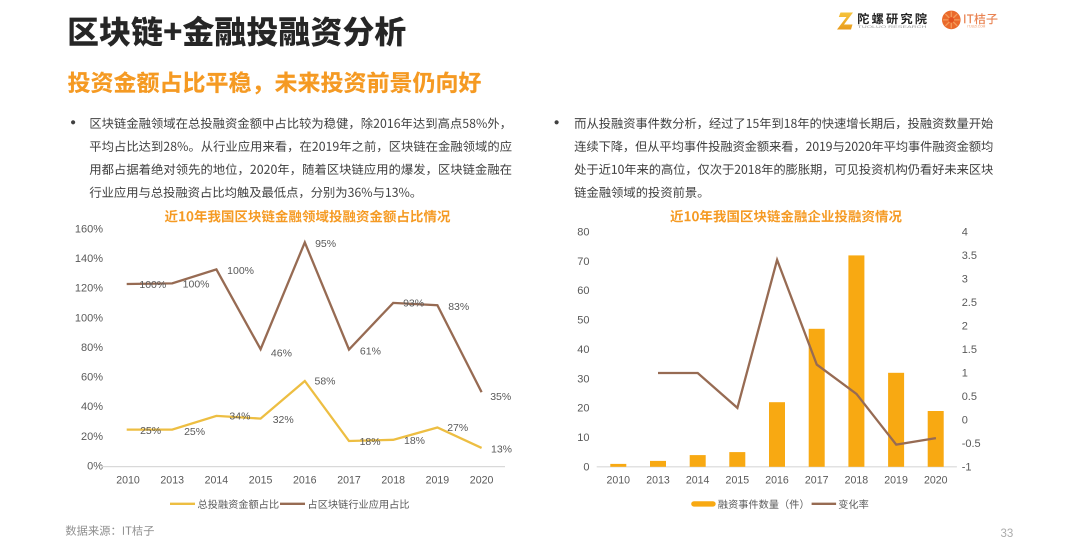  Describe the element at coordinates (583, 379) in the screenshot. I see `svg-text: 30` at that location.